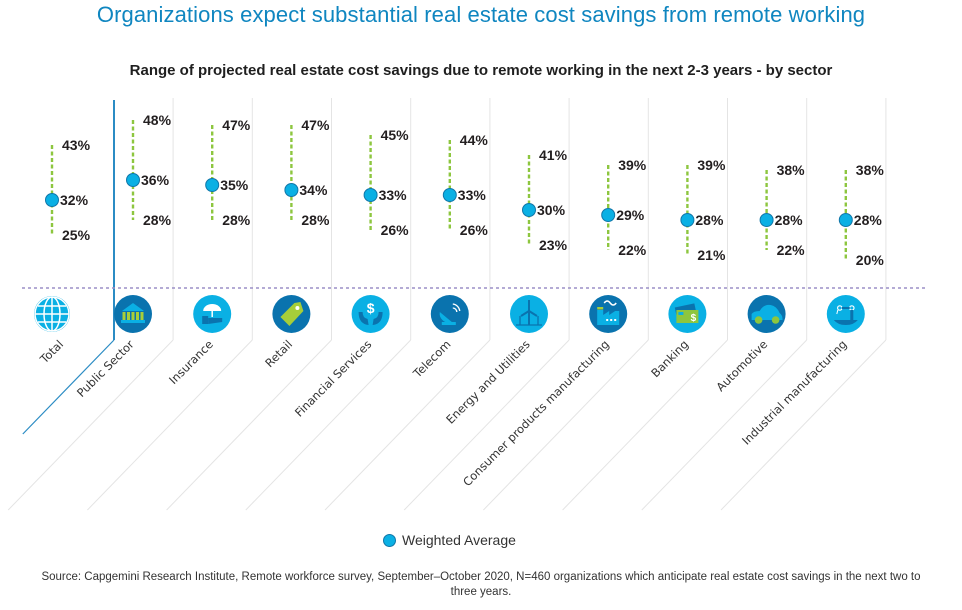 The image size is (962, 610). I want to click on category-label: Total, so click(52, 352).